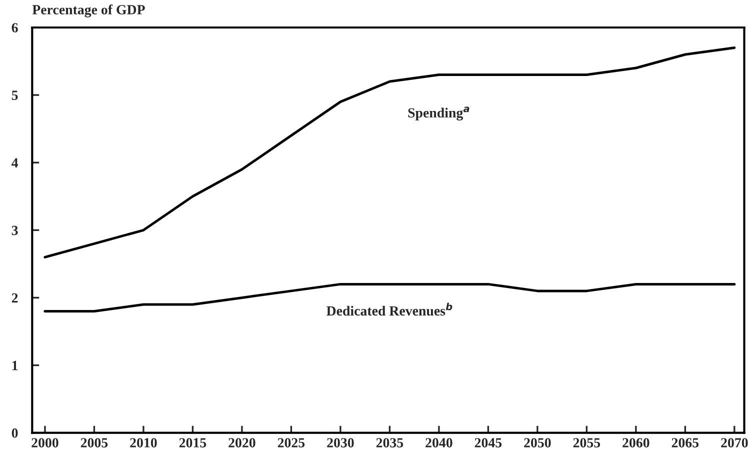 This screenshot has height=458, width=748. I want to click on y-tick-label: 5, so click(15, 95).